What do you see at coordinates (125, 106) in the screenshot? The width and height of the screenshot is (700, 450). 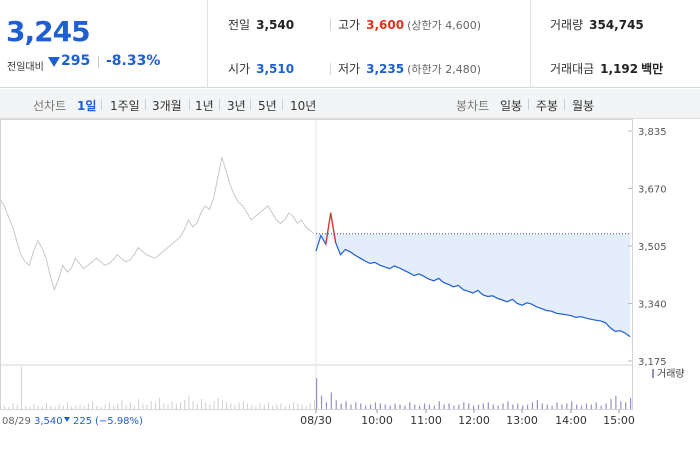 I see `period-1w: 1주일` at bounding box center [125, 106].